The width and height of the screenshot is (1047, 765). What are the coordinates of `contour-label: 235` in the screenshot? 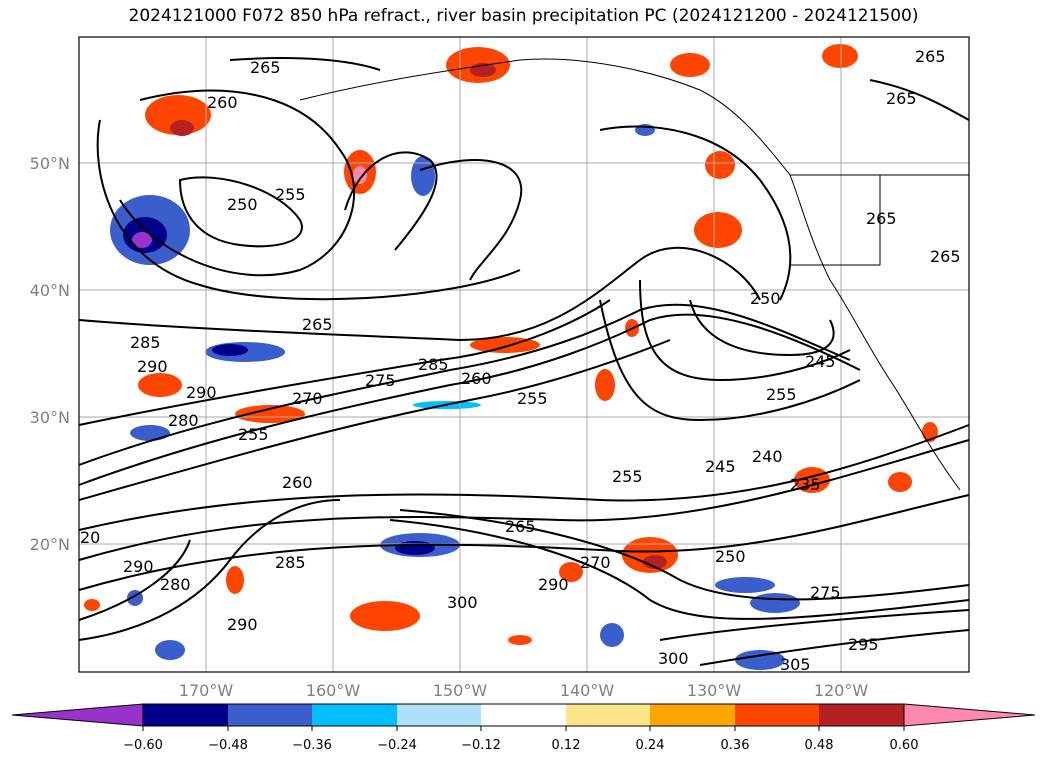 It's located at (805, 484).